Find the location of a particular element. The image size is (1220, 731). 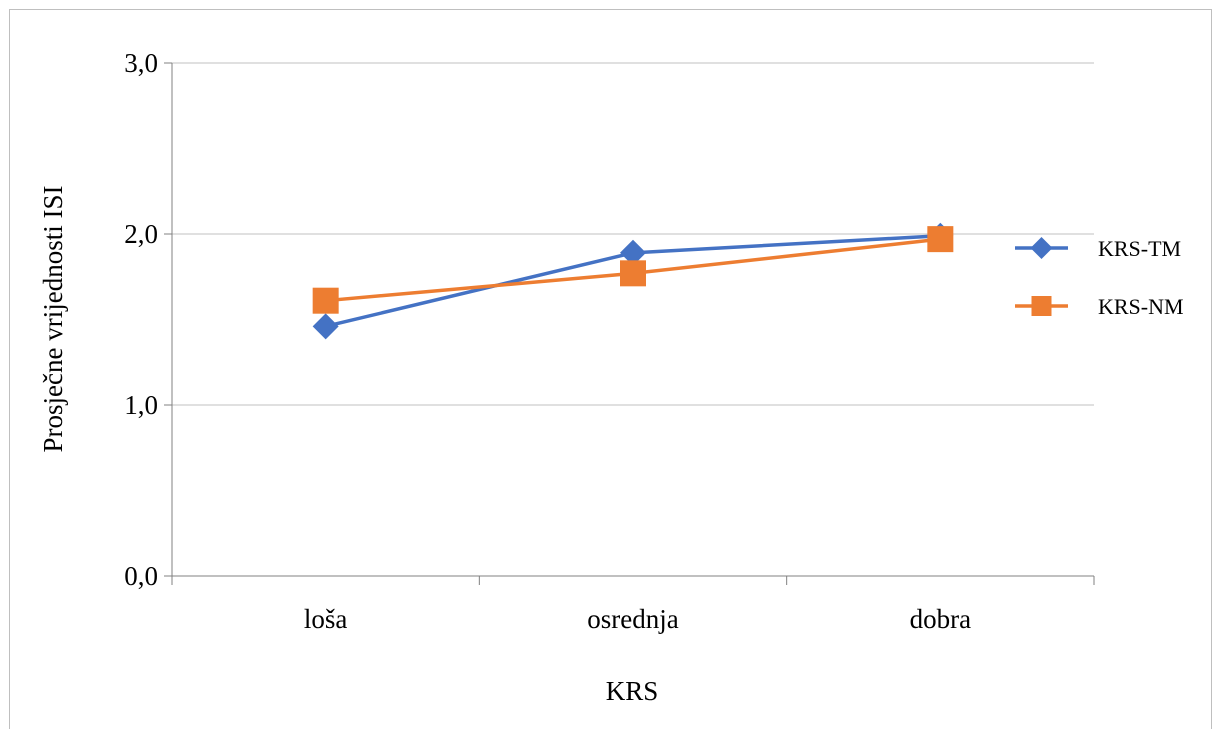

x-axis-title: KRS is located at coordinates (632, 691).